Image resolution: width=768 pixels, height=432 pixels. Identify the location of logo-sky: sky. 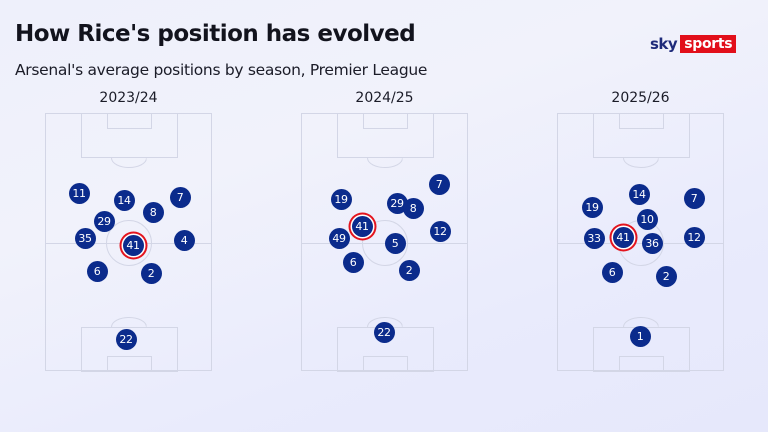
(664, 44).